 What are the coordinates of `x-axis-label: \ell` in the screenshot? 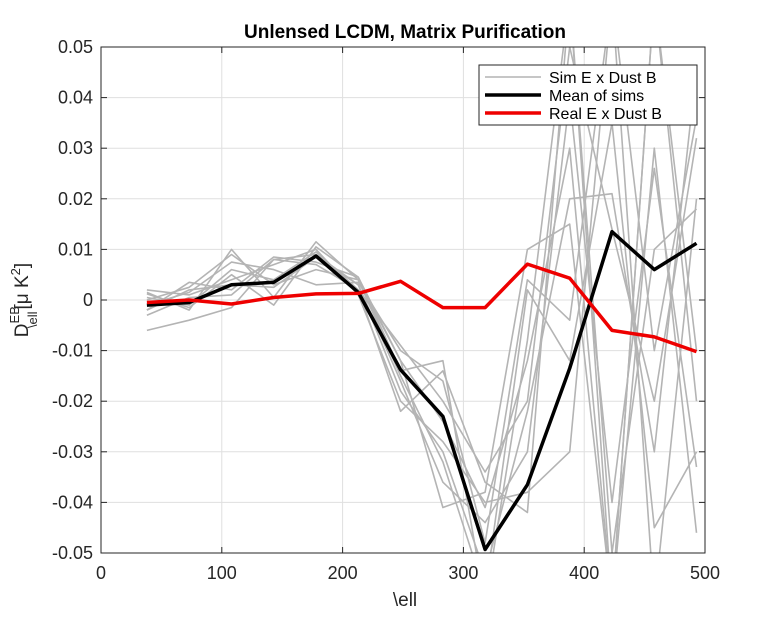 It's located at (405, 600).